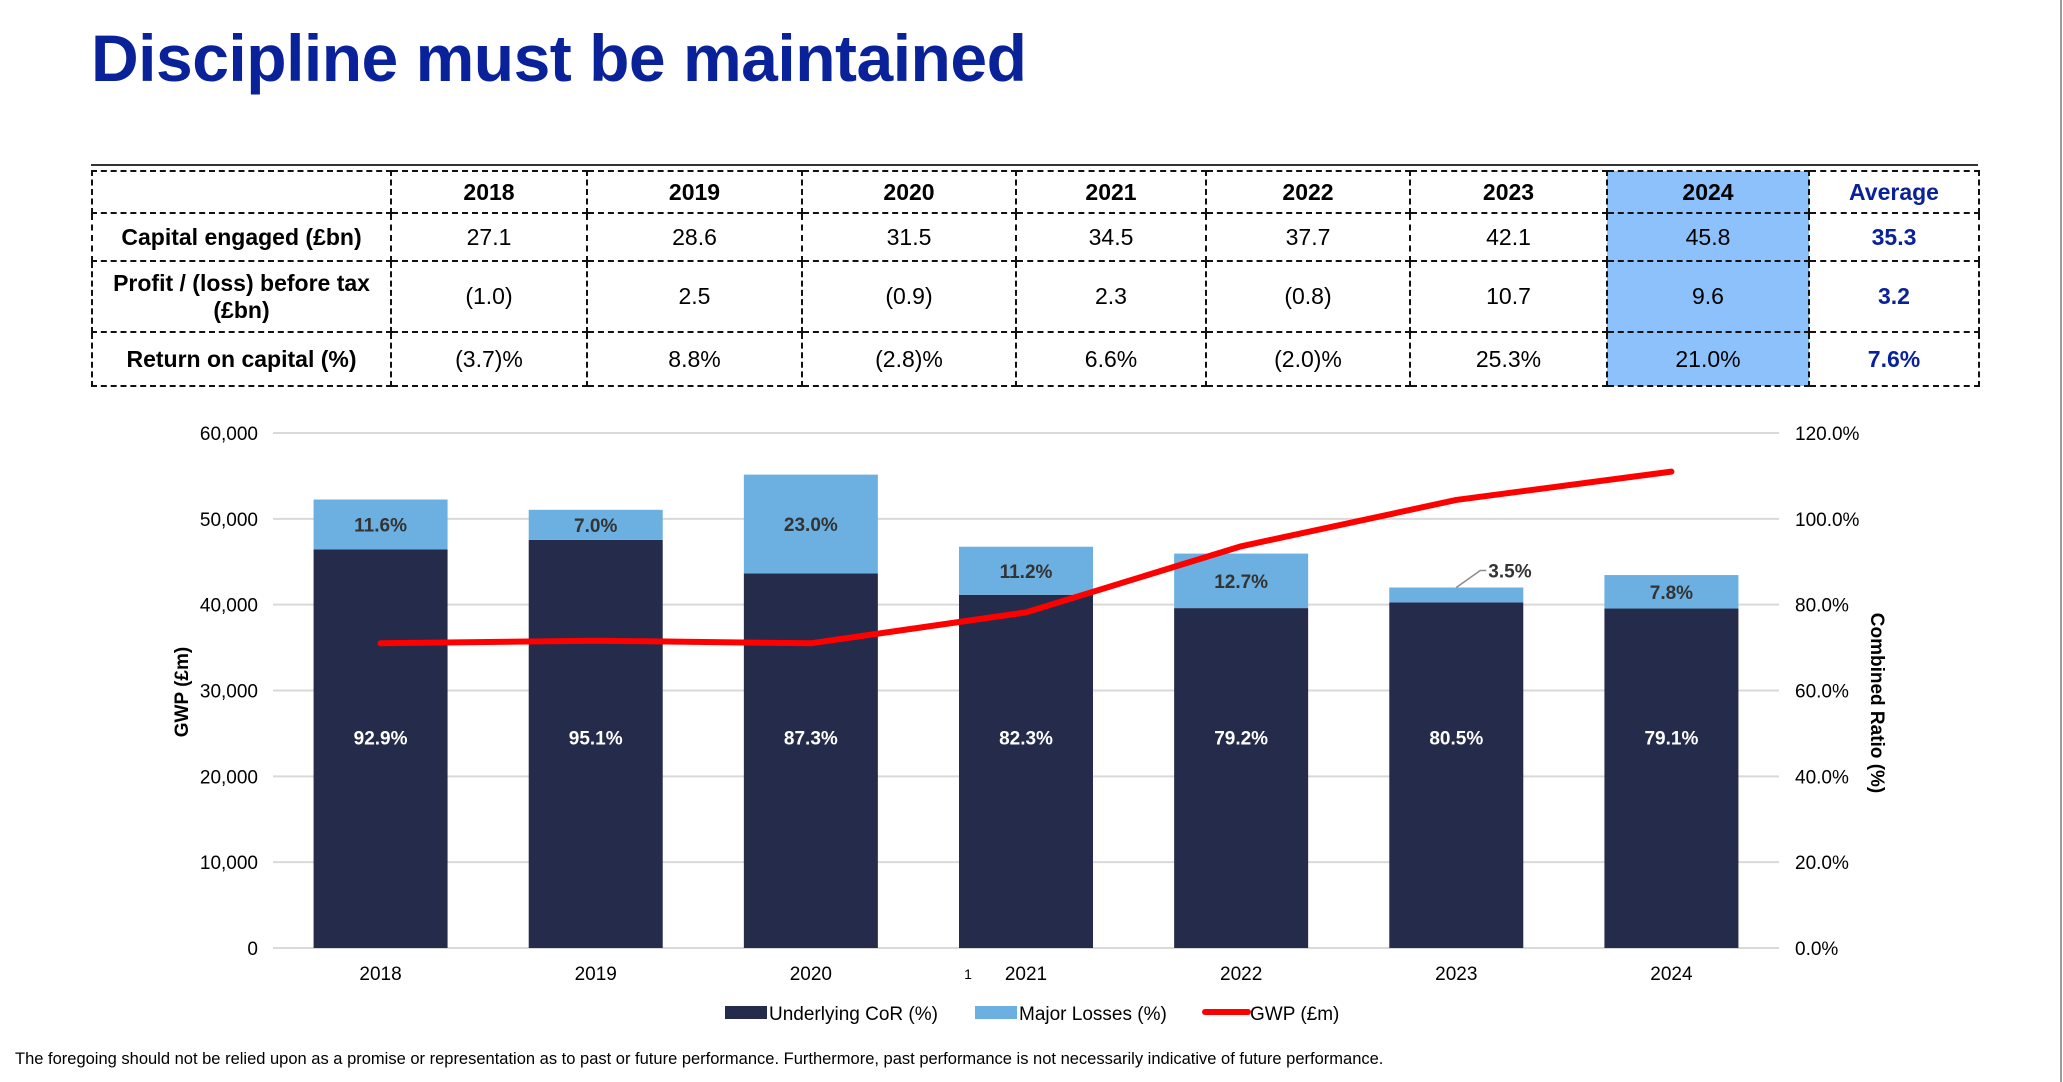  I want to click on y2-tick-label: 0.0%, so click(1816, 949).